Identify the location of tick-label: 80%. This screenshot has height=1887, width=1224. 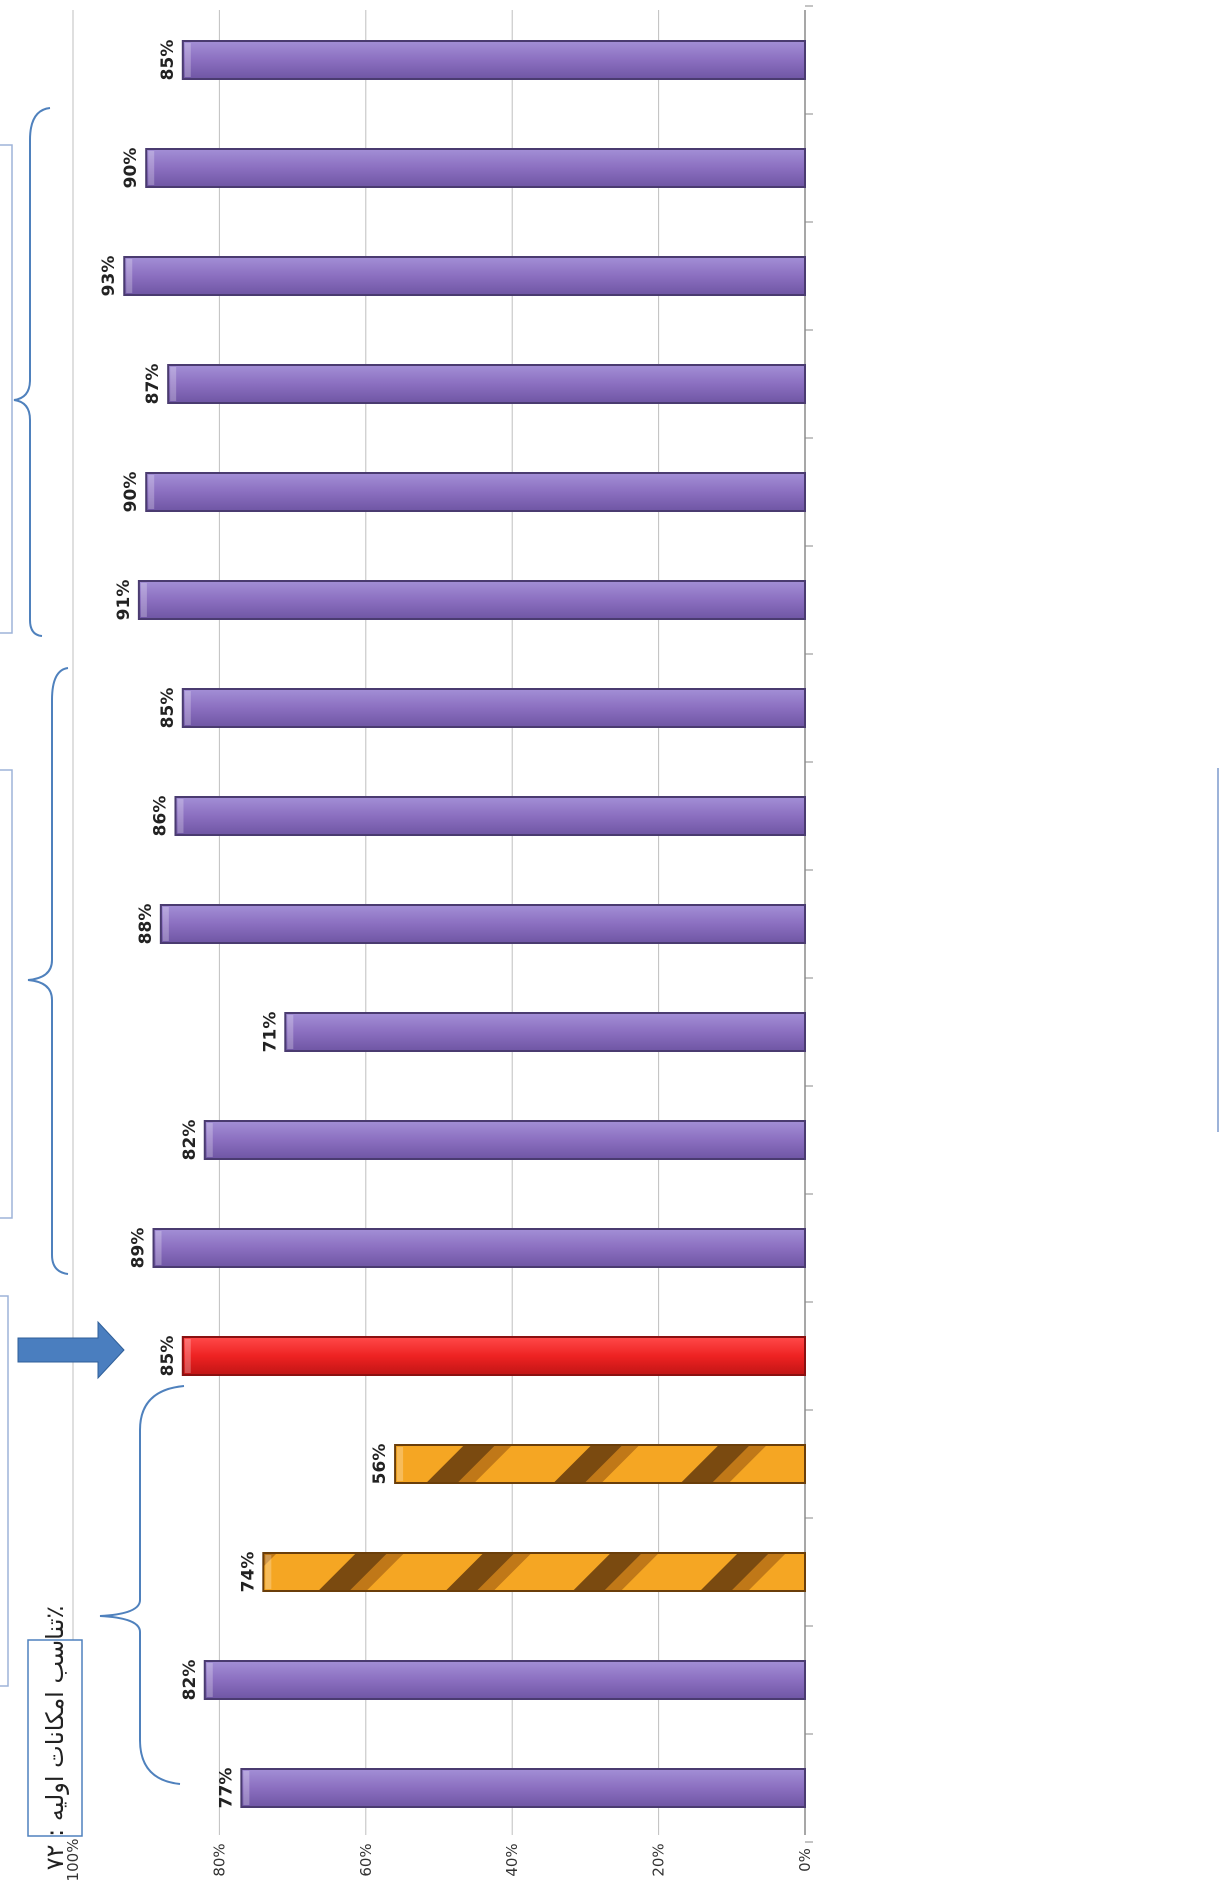
(219, 1859).